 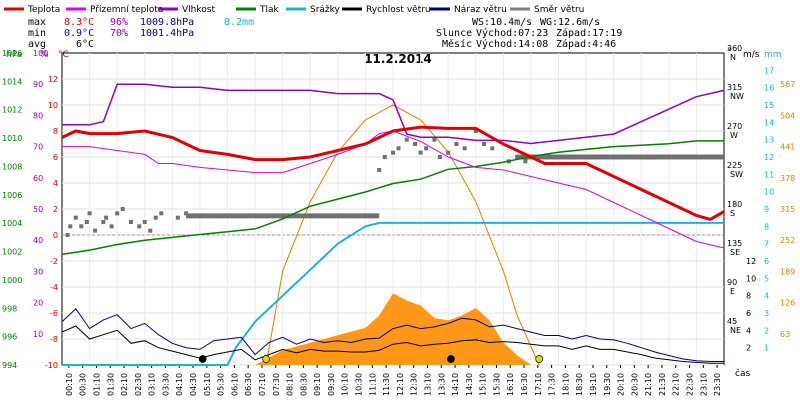 What do you see at coordinates (766, 278) in the screenshot?
I see `tick-label-mm: 5` at bounding box center [766, 278].